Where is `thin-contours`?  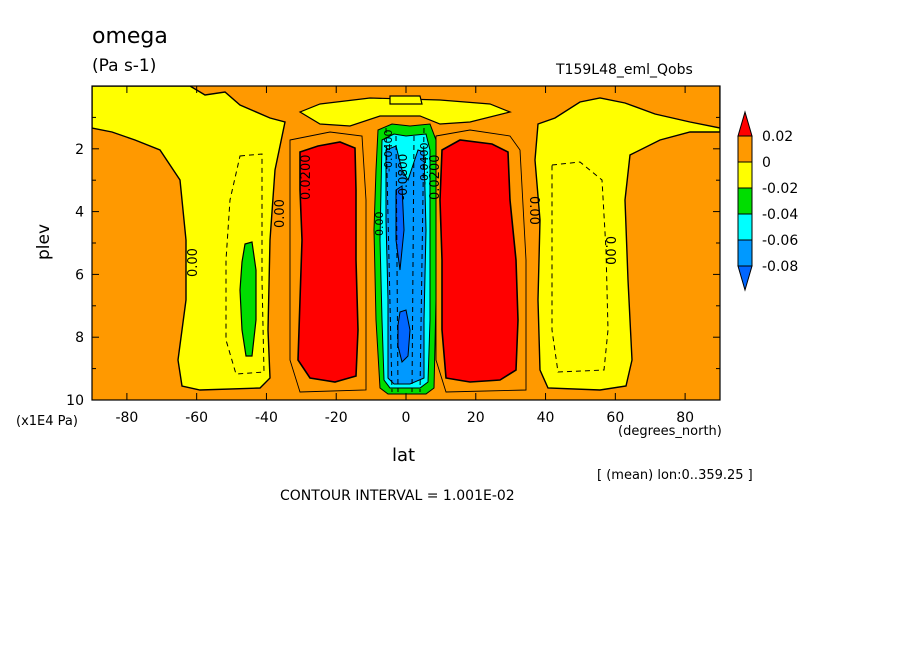
thin-contours is located at coordinates (408, 261).